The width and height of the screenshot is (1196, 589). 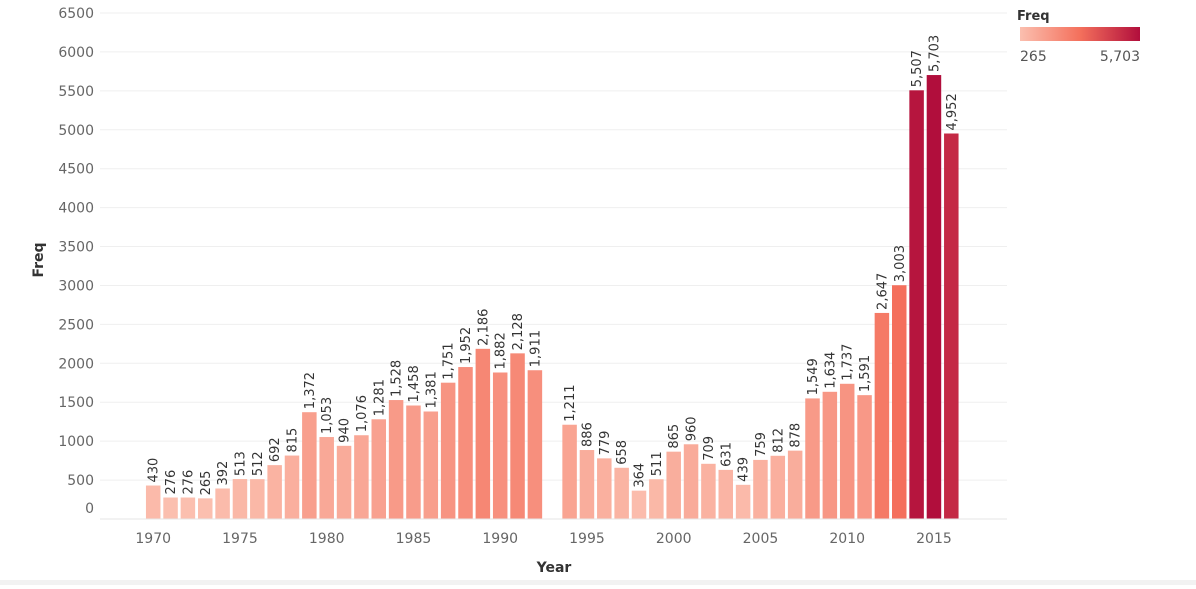 What do you see at coordinates (76, 286) in the screenshot?
I see `y-tick-label: 3000` at bounding box center [76, 286].